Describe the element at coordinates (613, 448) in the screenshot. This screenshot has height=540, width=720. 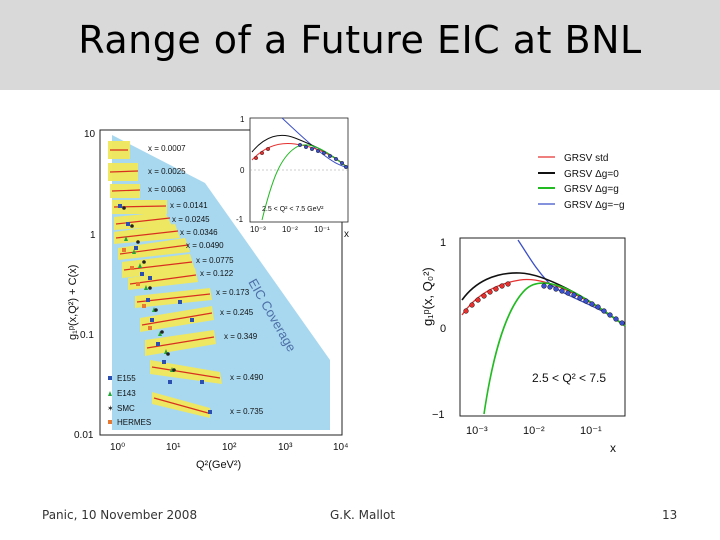
I see `right-x-axis-label: x` at that location.